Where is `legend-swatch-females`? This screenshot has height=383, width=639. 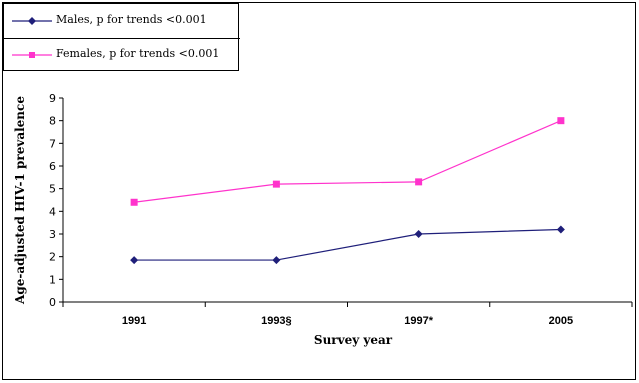 legend-swatch-females is located at coordinates (32, 55).